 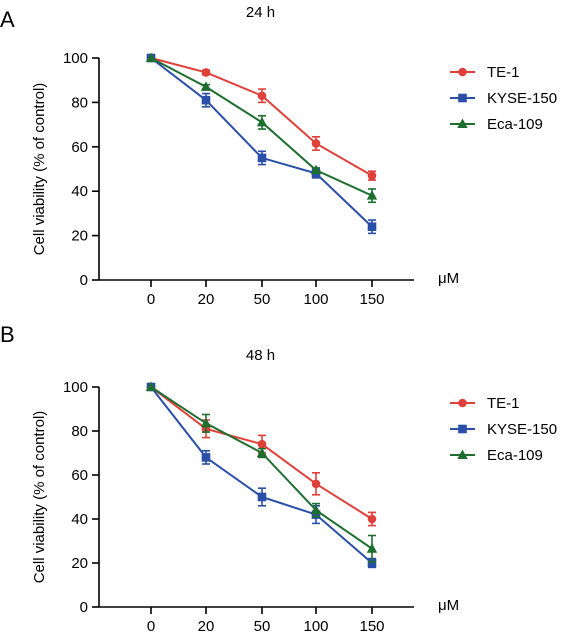 I want to click on panel-letter: B, so click(x=7, y=334).